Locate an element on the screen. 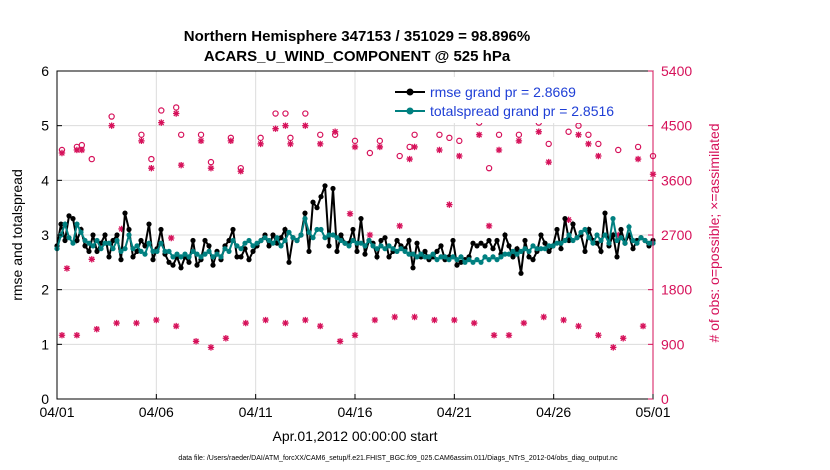  y-left-tick-label: 3 is located at coordinates (45, 235).